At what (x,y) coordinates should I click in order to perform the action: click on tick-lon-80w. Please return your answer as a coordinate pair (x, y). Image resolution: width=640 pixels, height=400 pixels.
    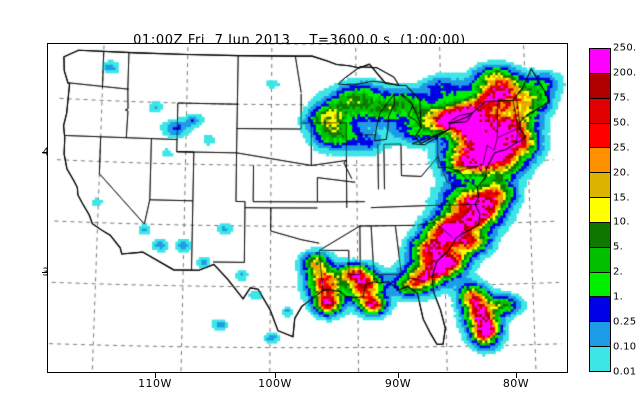
    Looking at the image, I should click on (516, 375).